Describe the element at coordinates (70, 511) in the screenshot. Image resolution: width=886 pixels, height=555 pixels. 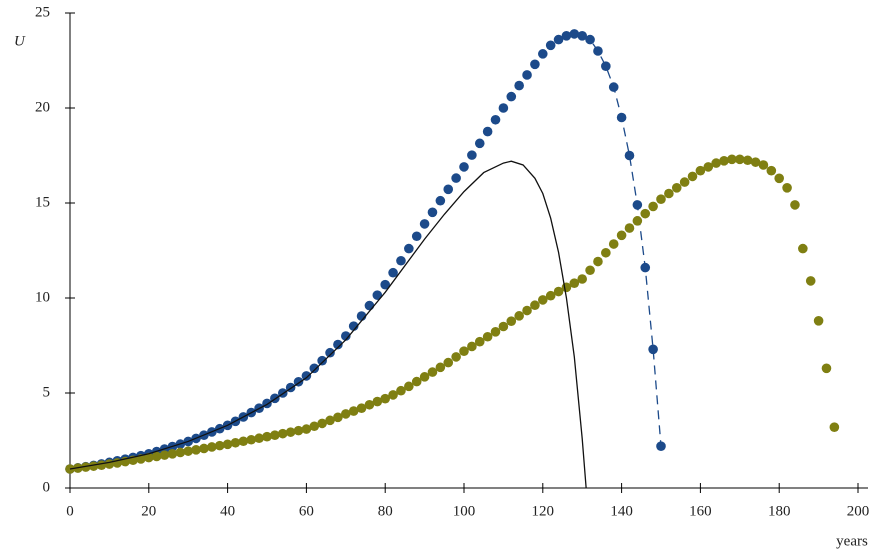
I see `x-tick-label: 0` at that location.